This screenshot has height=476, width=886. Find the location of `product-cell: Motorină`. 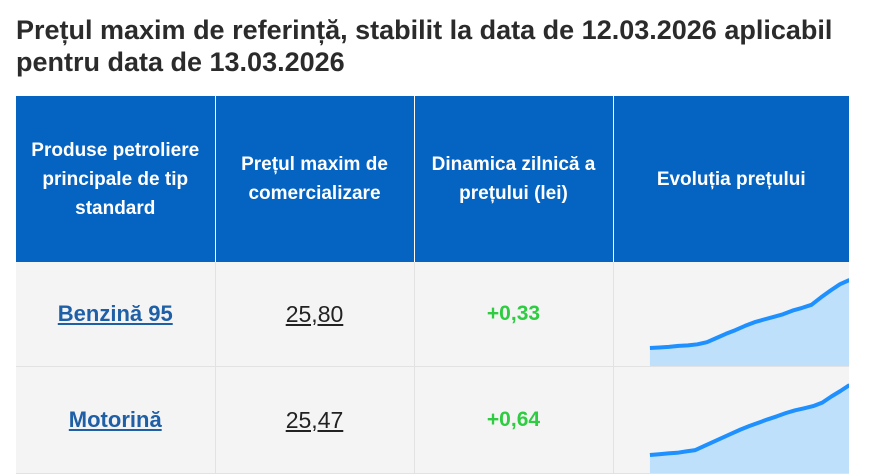

product-cell: Motorină is located at coordinates (116, 420).